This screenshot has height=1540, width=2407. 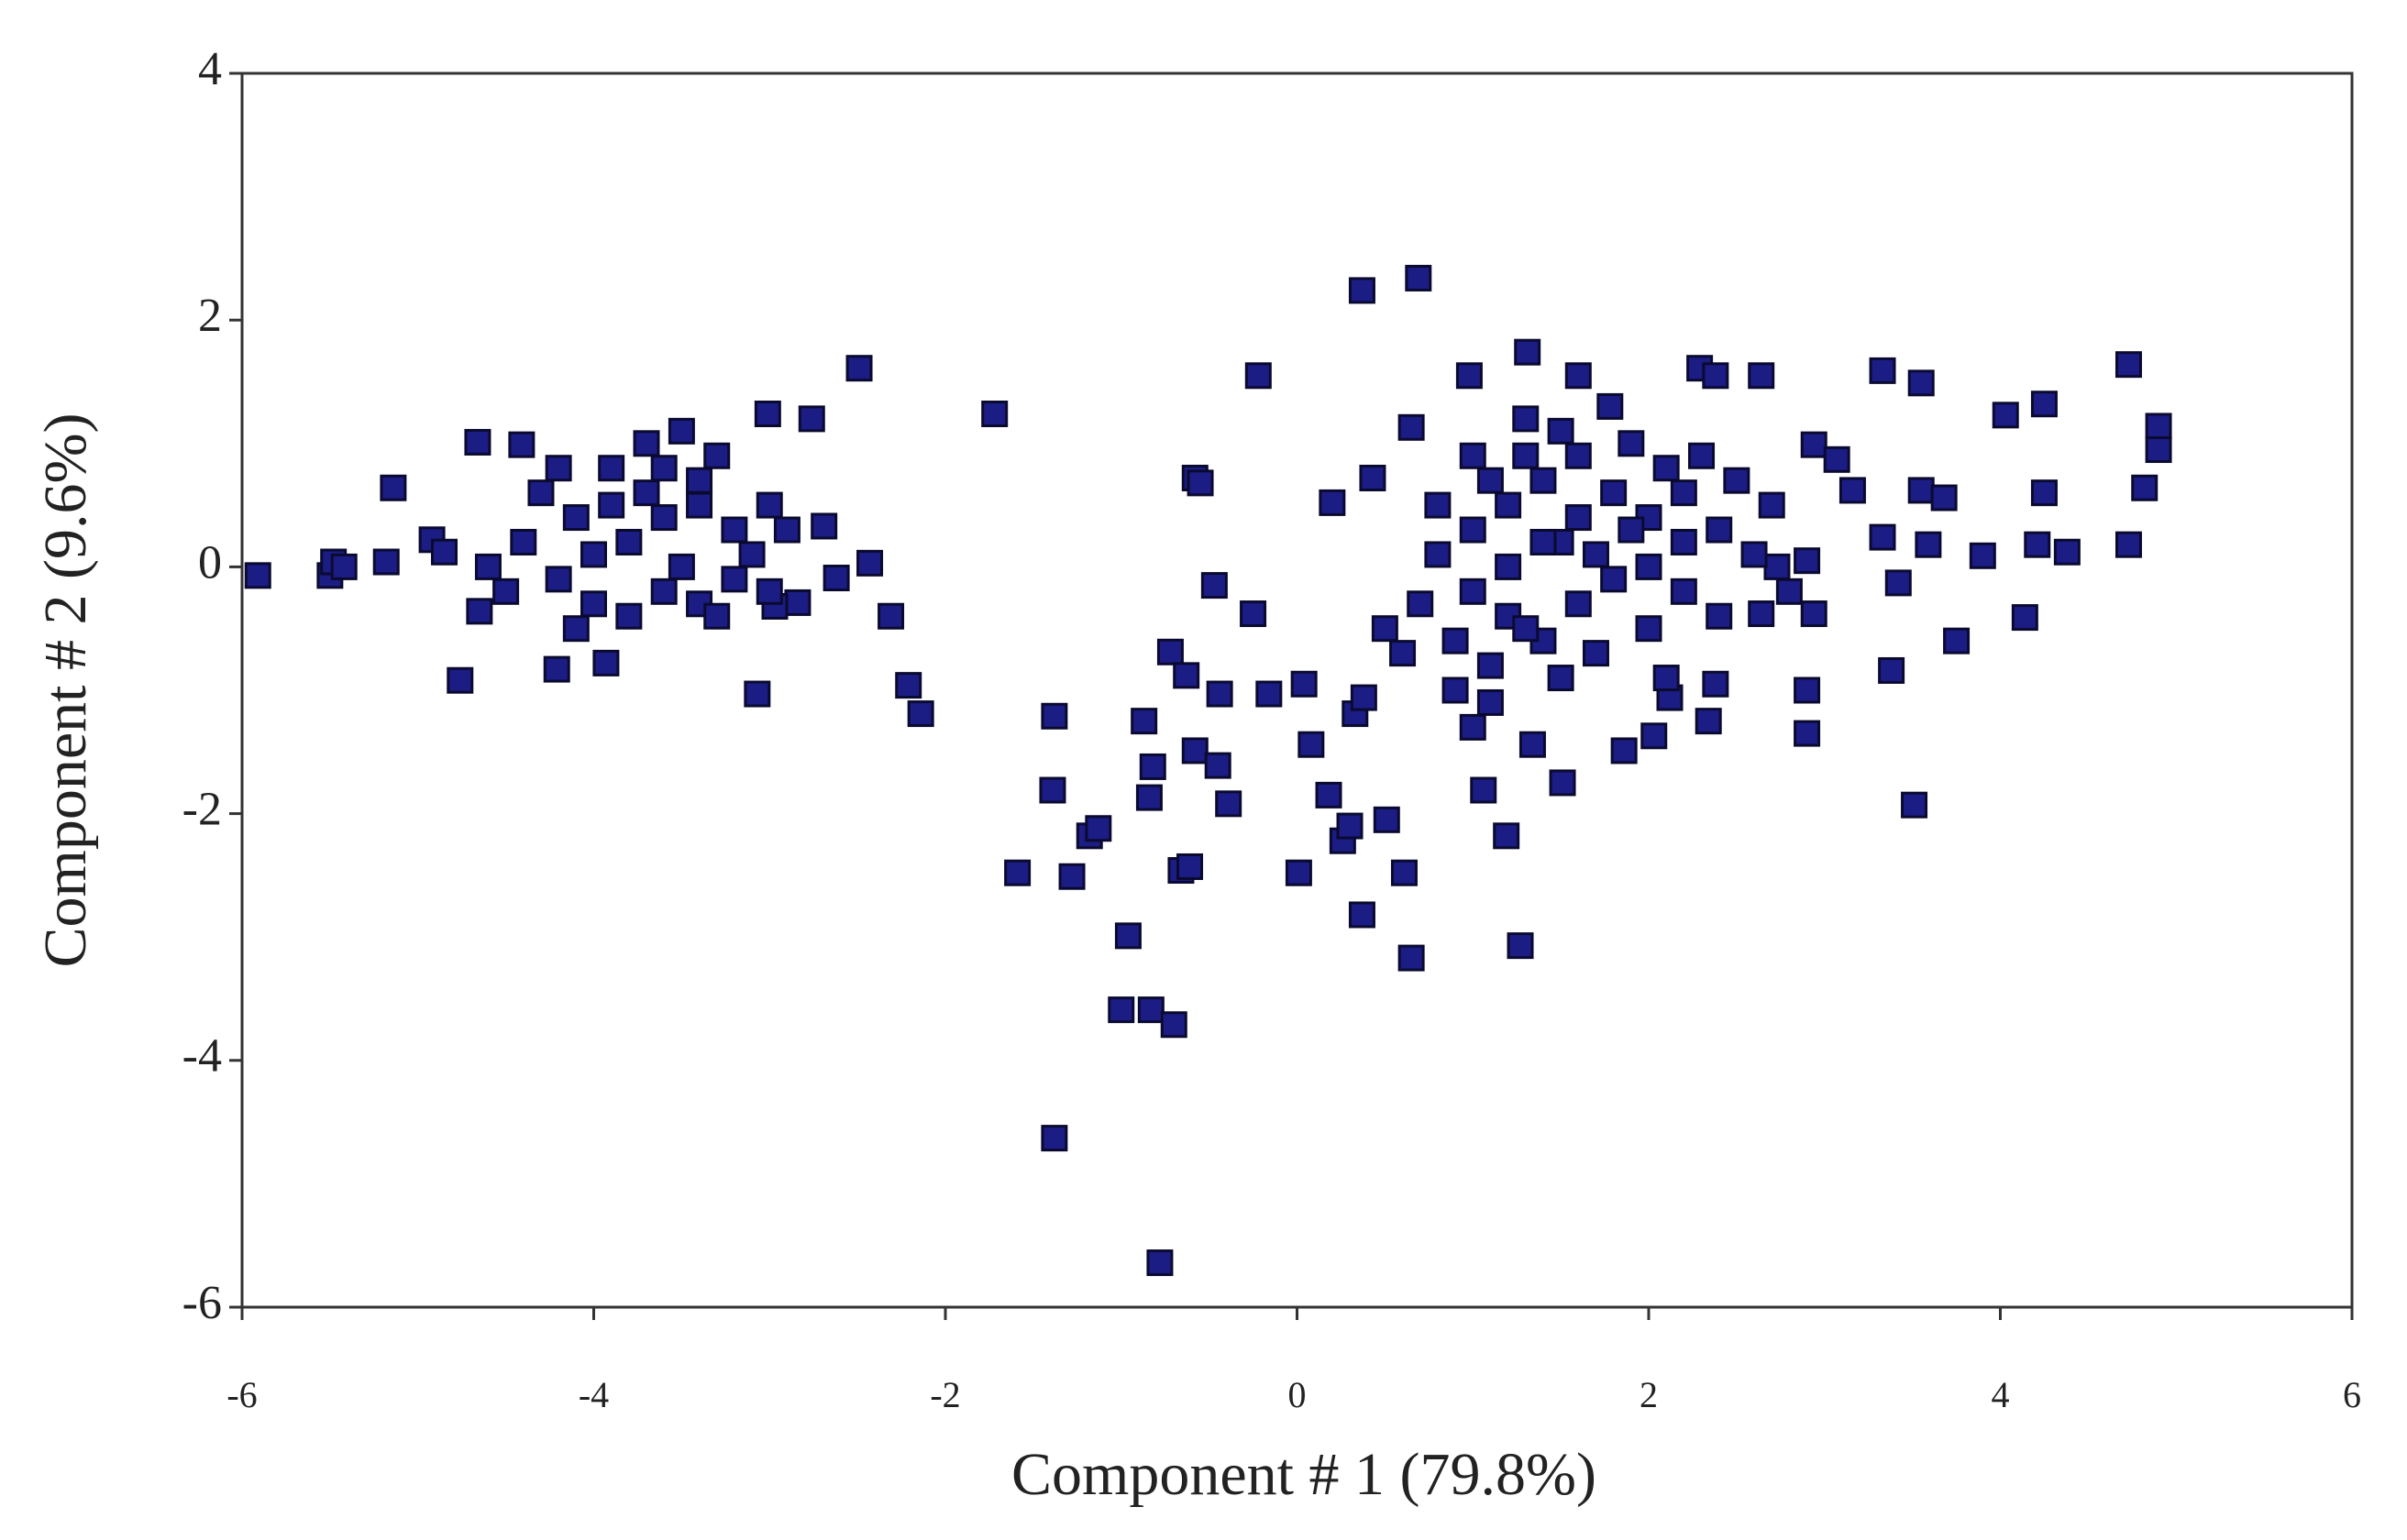 What do you see at coordinates (202, 1303) in the screenshot?
I see `y-tick-label: -6` at bounding box center [202, 1303].